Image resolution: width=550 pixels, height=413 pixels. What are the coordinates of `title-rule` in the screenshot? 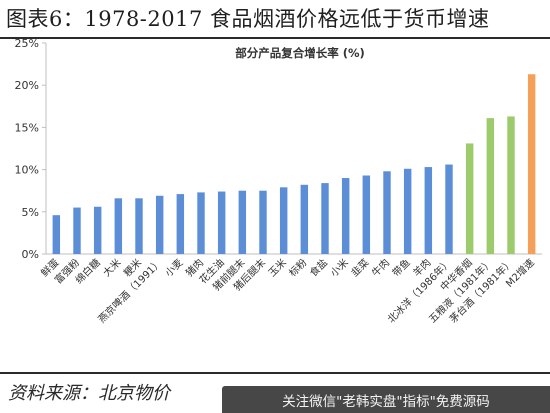 It's located at (275, 38).